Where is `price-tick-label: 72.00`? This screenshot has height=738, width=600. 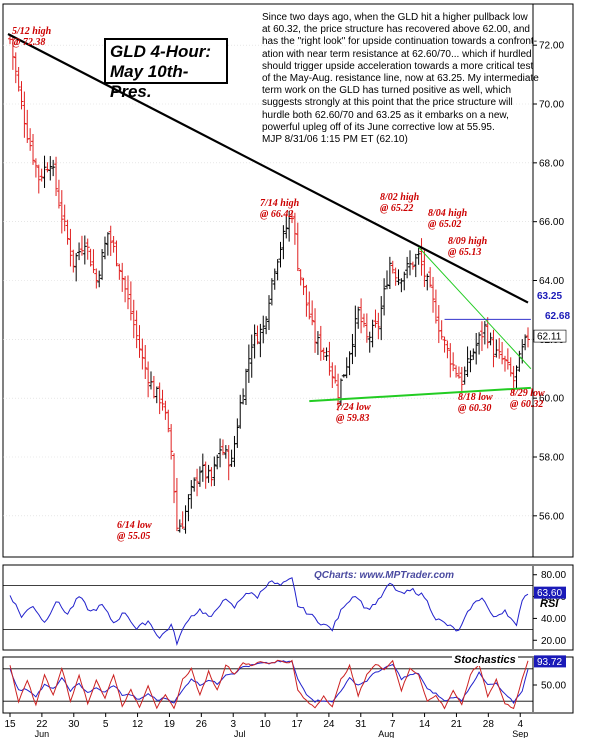
price-tick-label: 72.00 is located at coordinates (551, 46).